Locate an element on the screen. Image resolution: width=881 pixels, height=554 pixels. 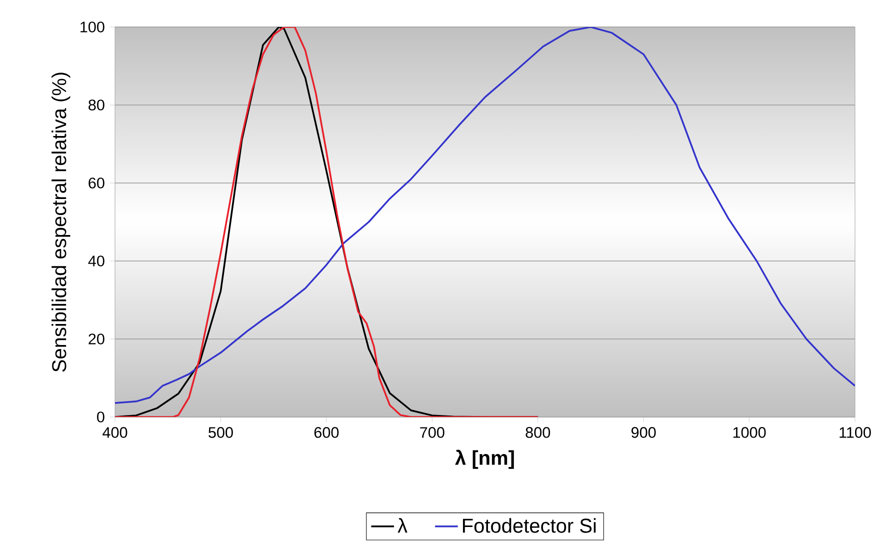
y-tick-label: 40 is located at coordinates (96, 261).